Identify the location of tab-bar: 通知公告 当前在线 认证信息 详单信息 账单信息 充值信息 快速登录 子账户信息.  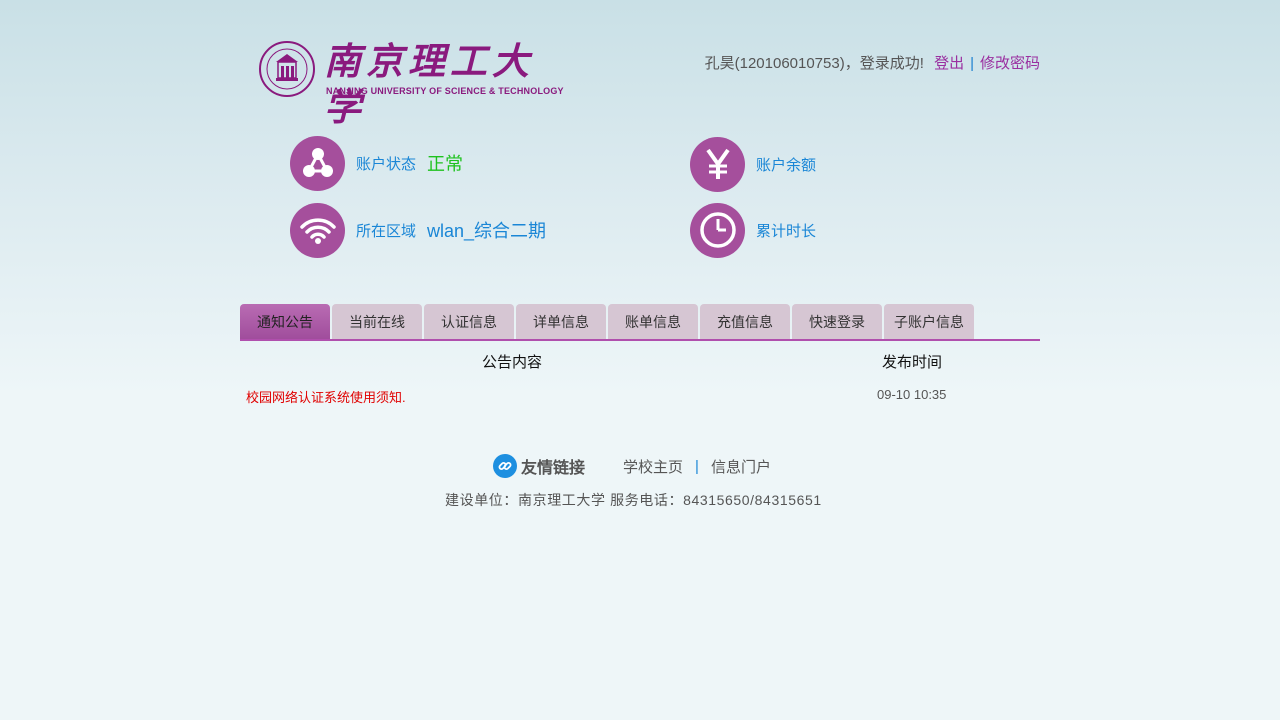
(640, 322).